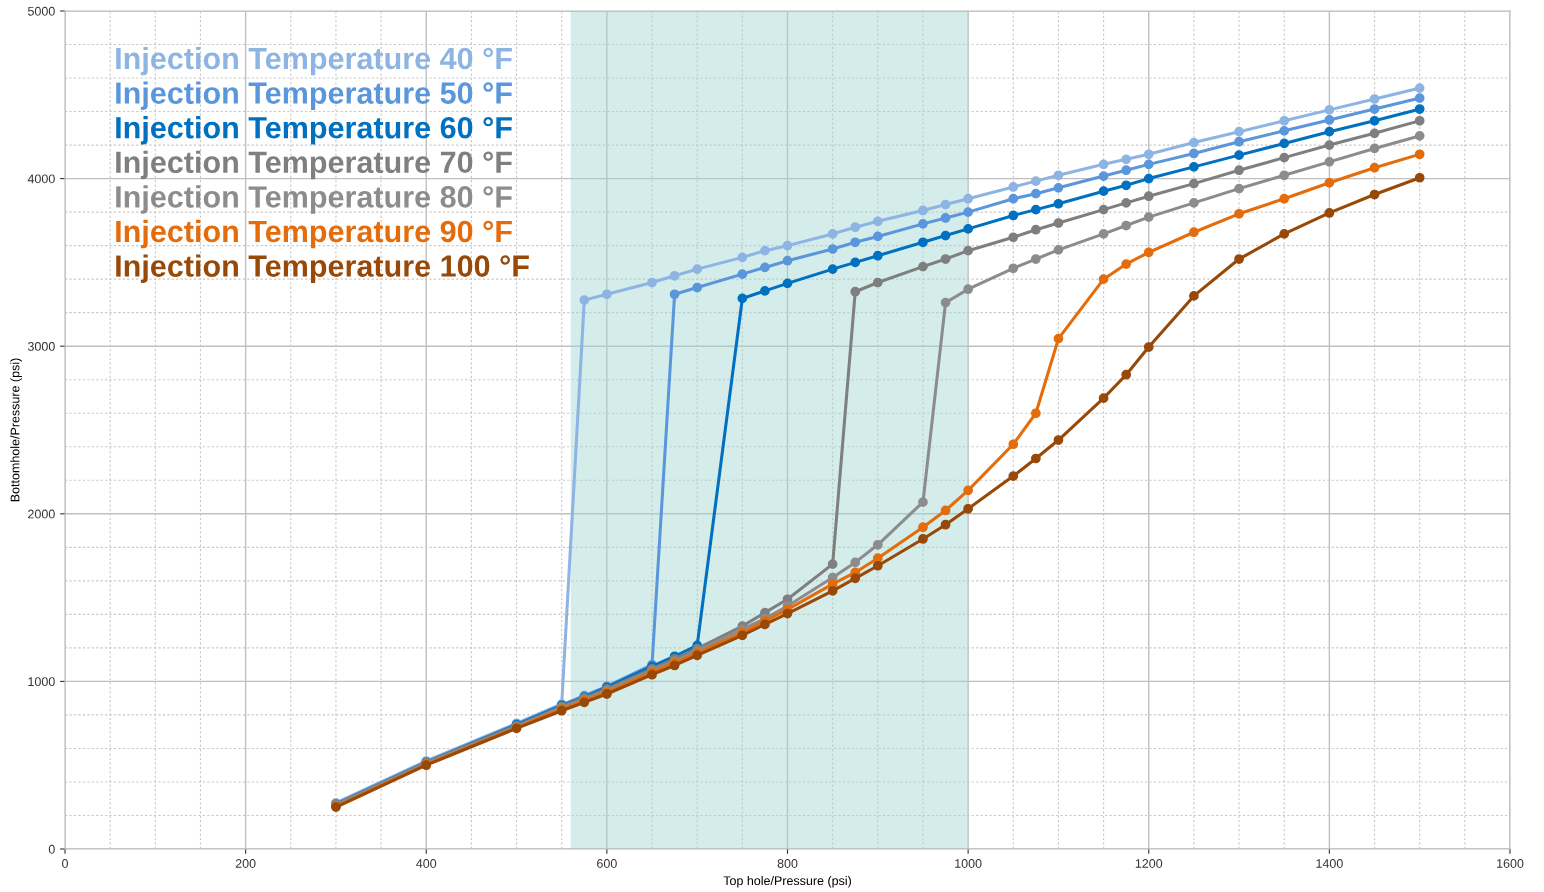 Image resolution: width=1544 pixels, height=892 pixels. What do you see at coordinates (41, 346) in the screenshot?
I see `y-tick-label: 3000` at bounding box center [41, 346].